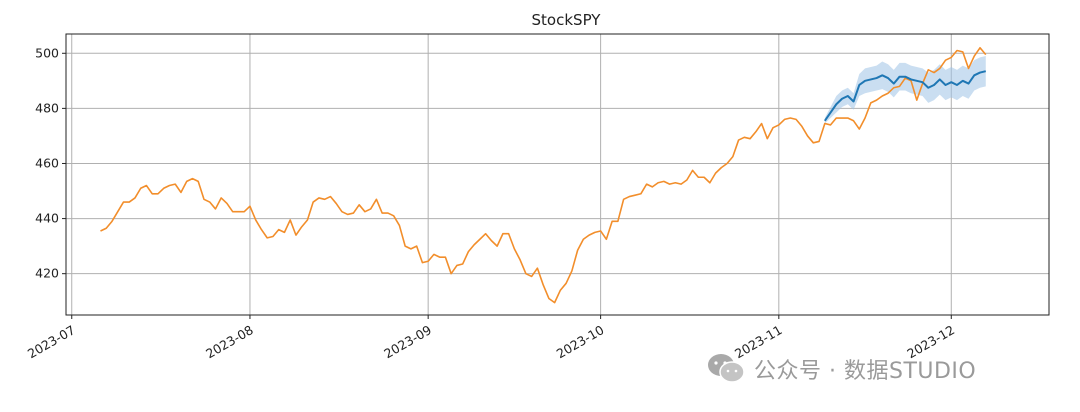  Describe the element at coordinates (726, 368) in the screenshot. I see `wechat-icon` at that location.